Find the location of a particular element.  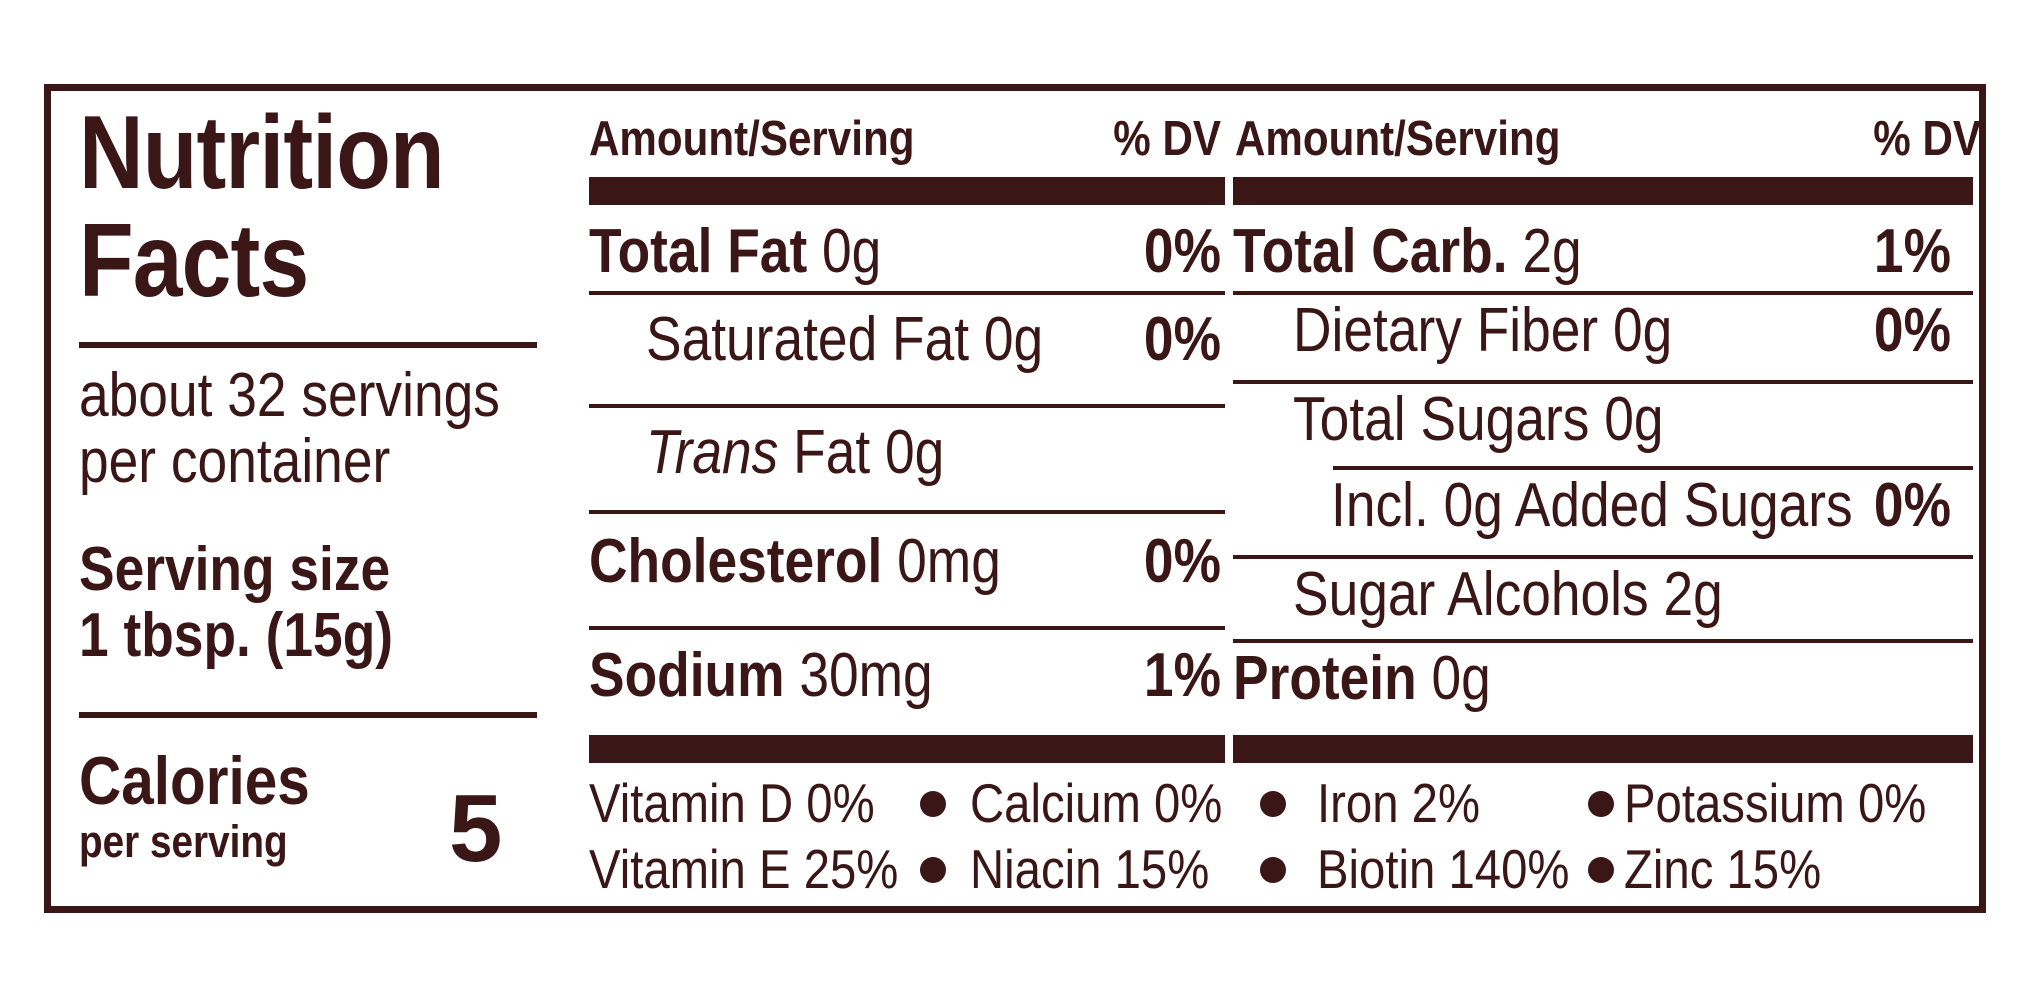

potassium: Potassium 0% is located at coordinates (1775, 803).